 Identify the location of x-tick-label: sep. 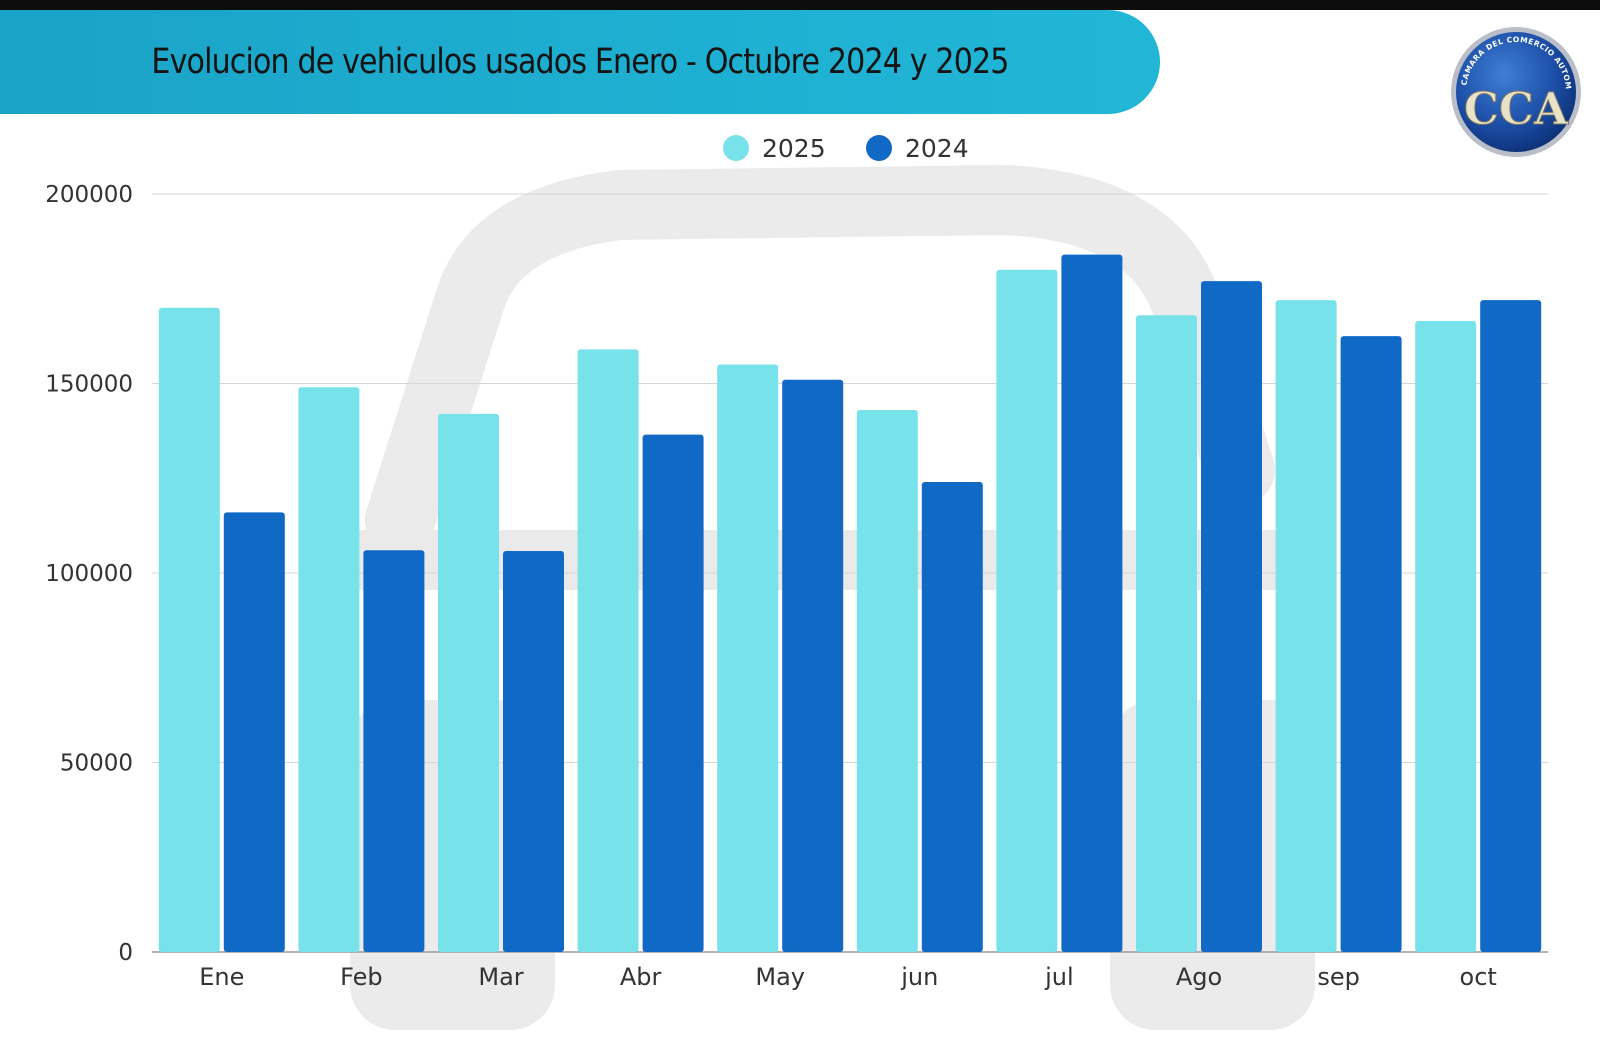
(1338, 977).